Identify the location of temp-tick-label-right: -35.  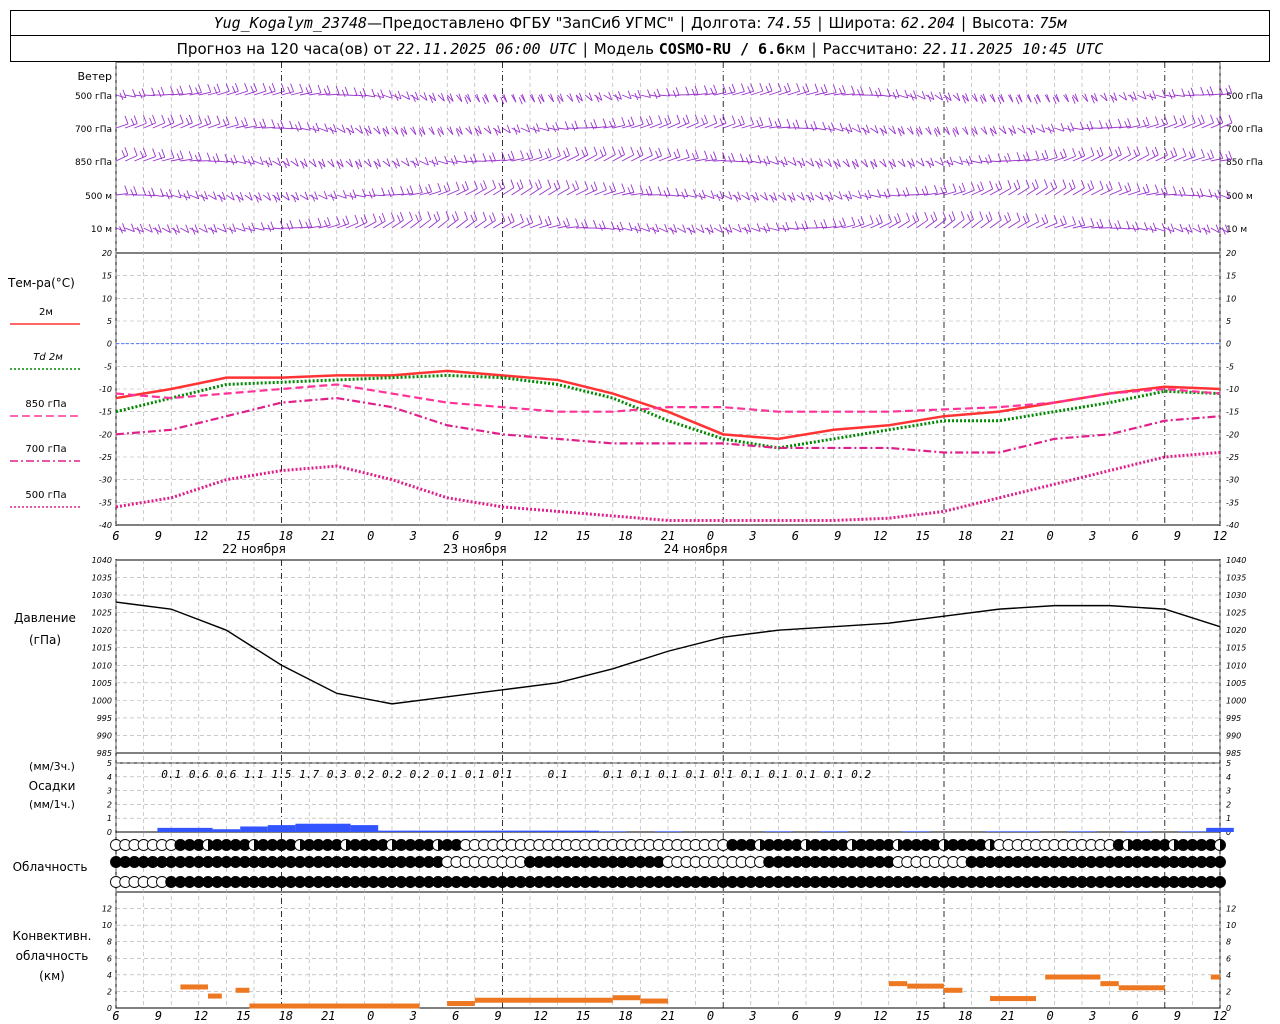
(1232, 502).